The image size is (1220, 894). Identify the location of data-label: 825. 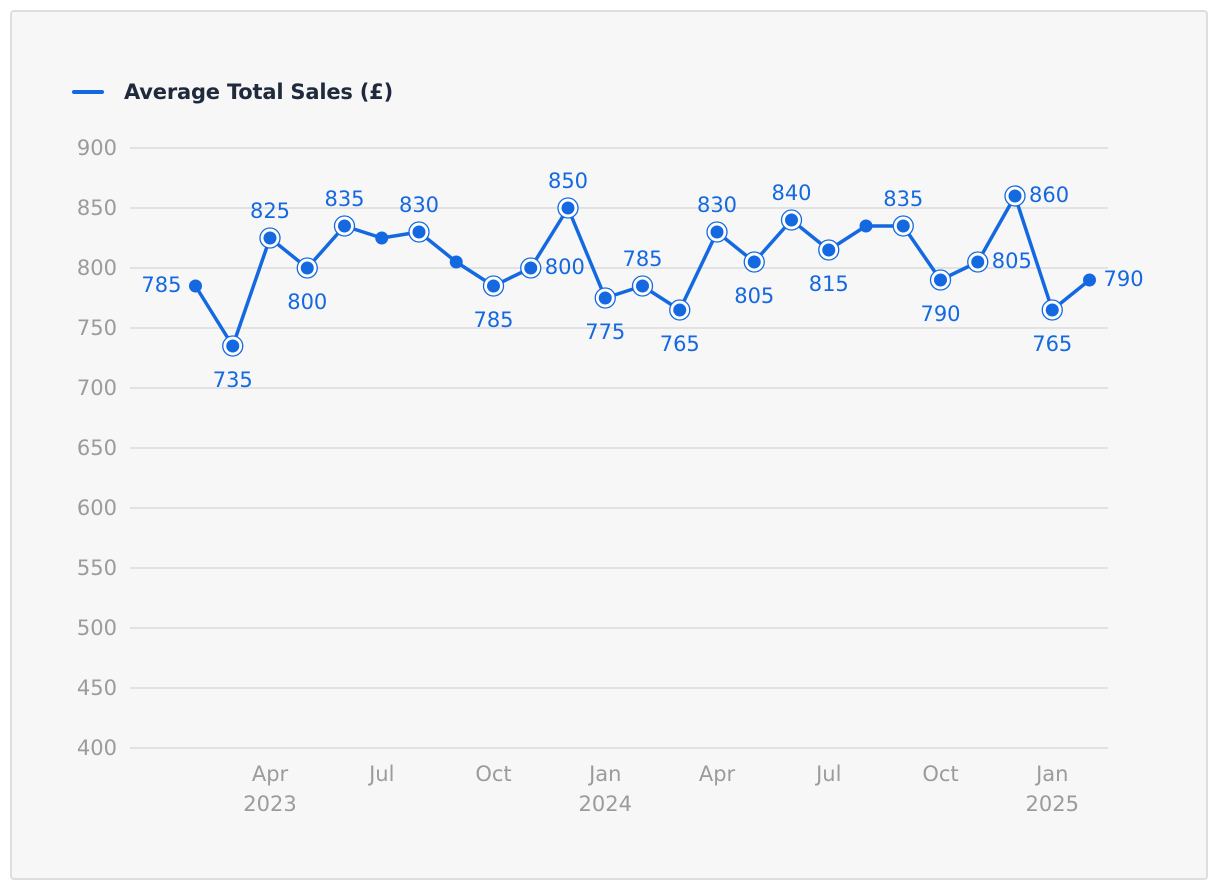
(270, 211).